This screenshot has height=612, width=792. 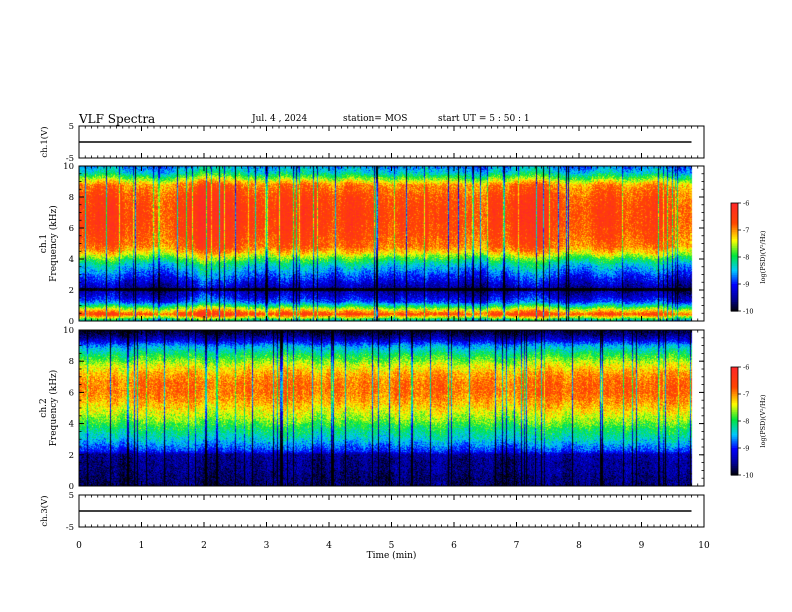 What do you see at coordinates (484, 119) in the screenshot?
I see `header-start-ut: start UT = 5 : 50 : 1` at bounding box center [484, 119].